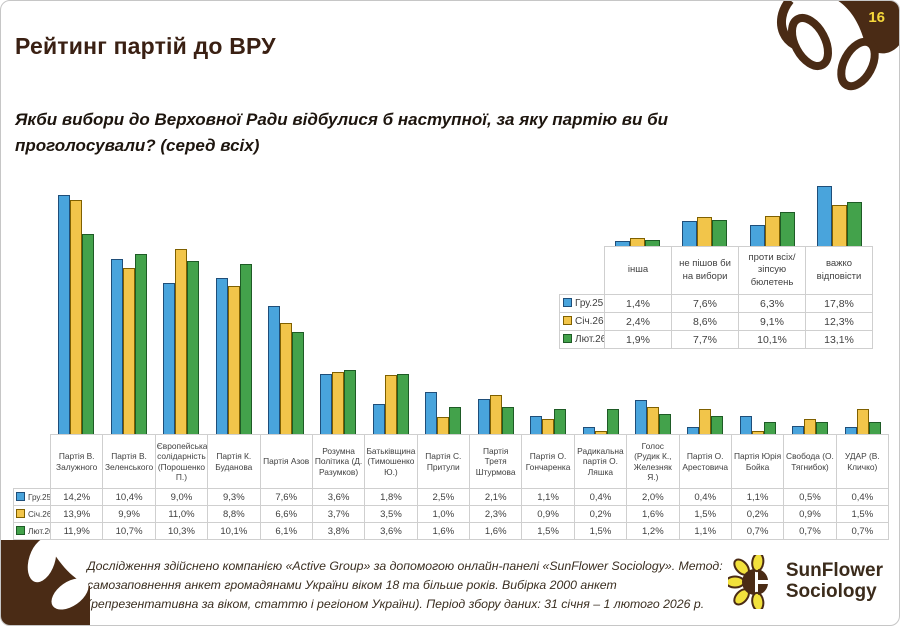  Describe the element at coordinates (234, 497) in the screenshot. I see `value-cell: 9,3%` at that location.